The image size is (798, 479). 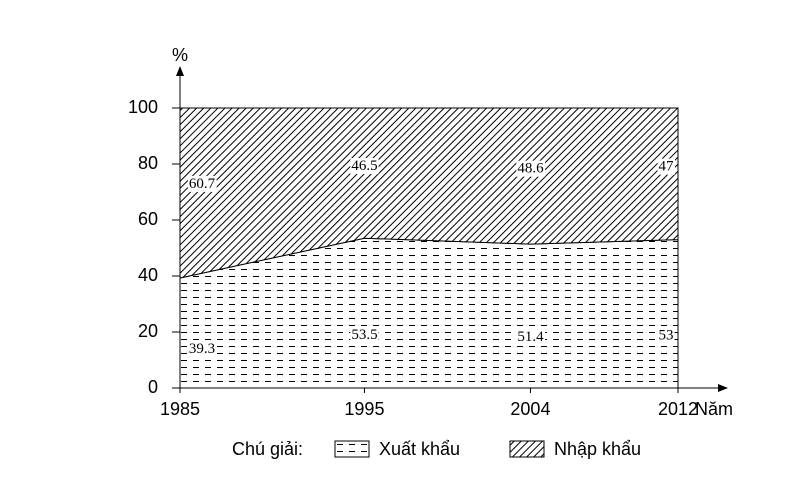 What do you see at coordinates (148, 331) in the screenshot?
I see `y-tick-label: 20` at bounding box center [148, 331].